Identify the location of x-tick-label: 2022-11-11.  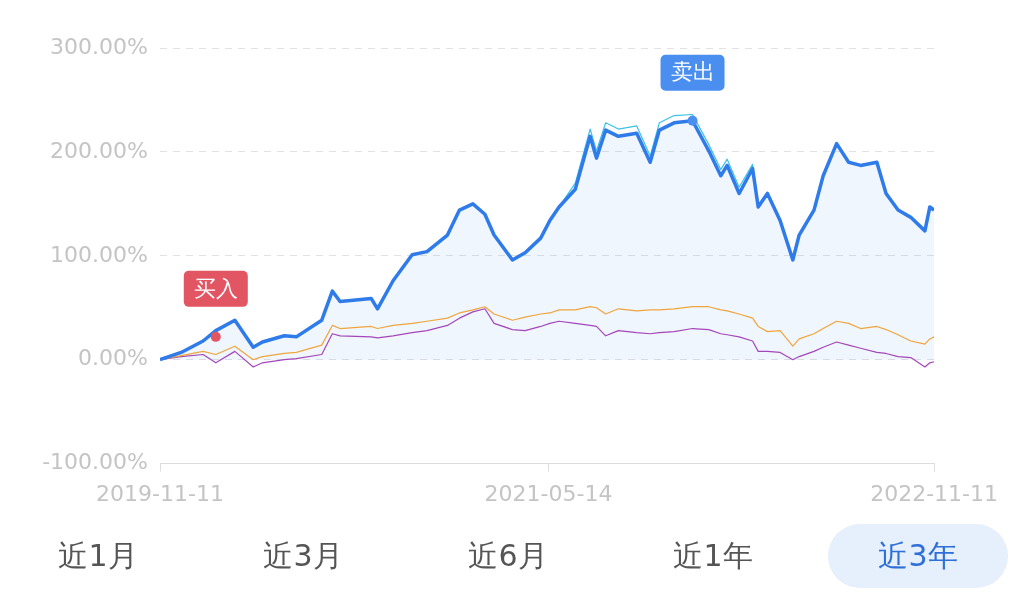
(934, 493).